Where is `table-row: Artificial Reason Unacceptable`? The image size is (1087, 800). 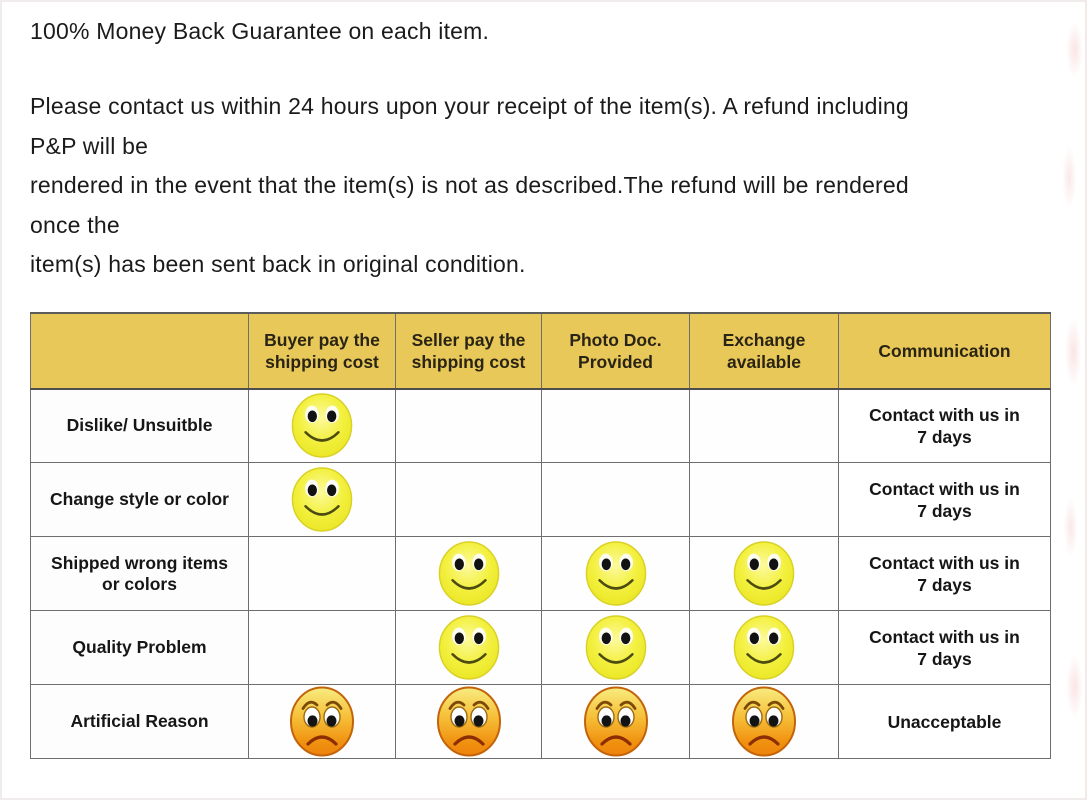
table-row: Artificial Reason Unacceptable is located at coordinates (540, 721).